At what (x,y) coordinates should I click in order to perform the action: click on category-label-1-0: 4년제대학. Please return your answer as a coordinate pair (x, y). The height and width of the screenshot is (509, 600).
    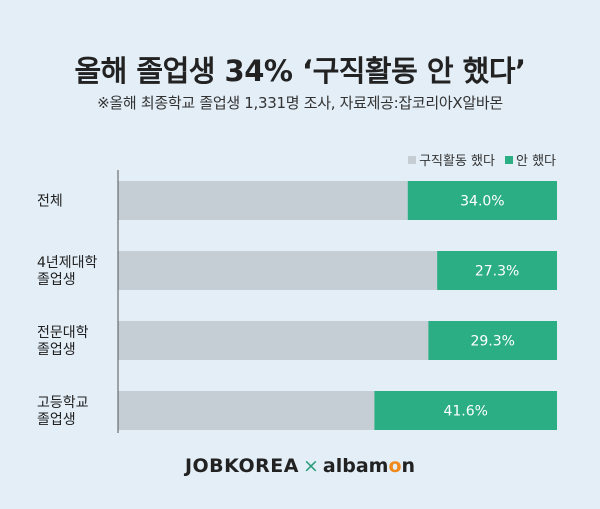
    Looking at the image, I should click on (67, 263).